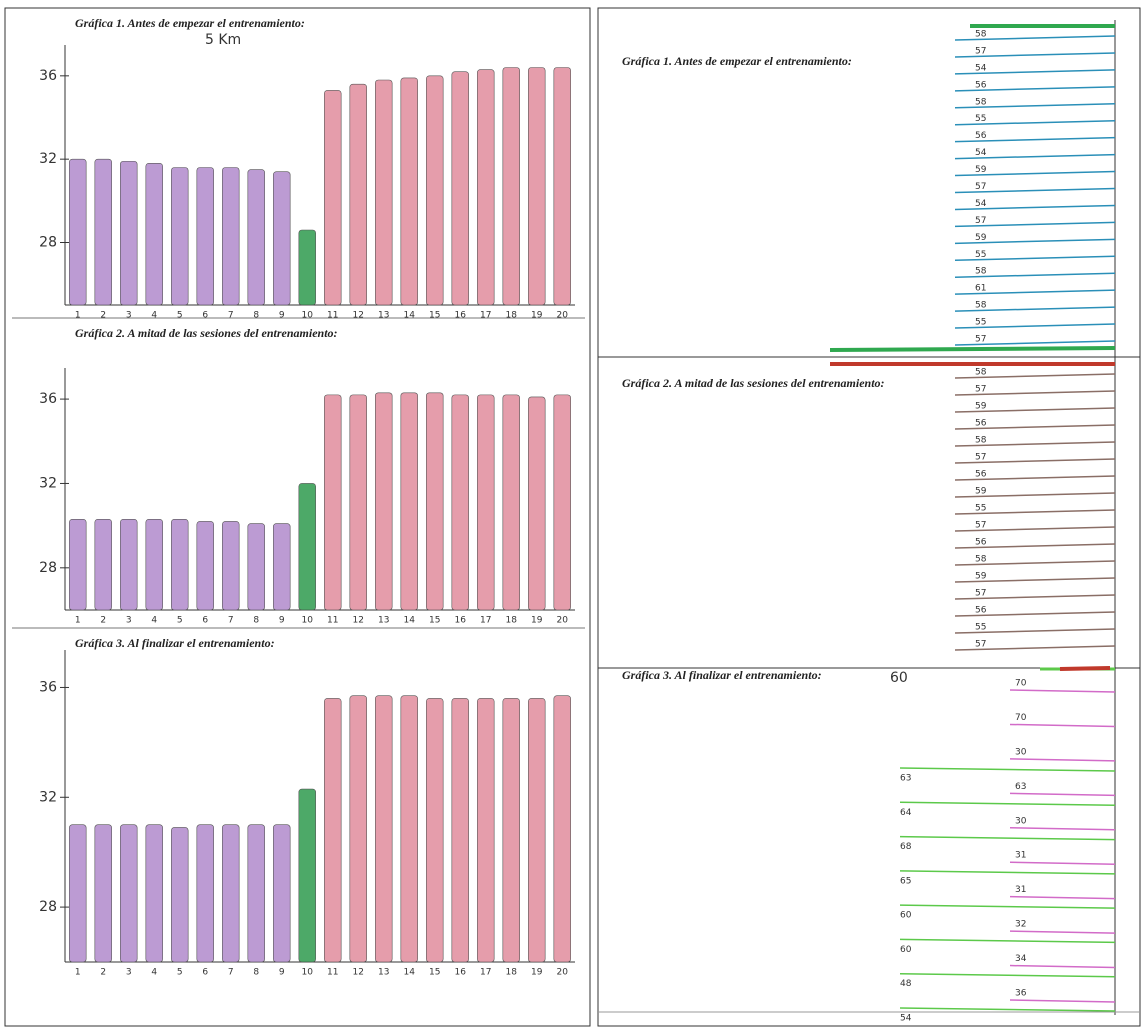 The width and height of the screenshot is (1145, 1031). I want to click on line-label: 65, so click(905, 881).